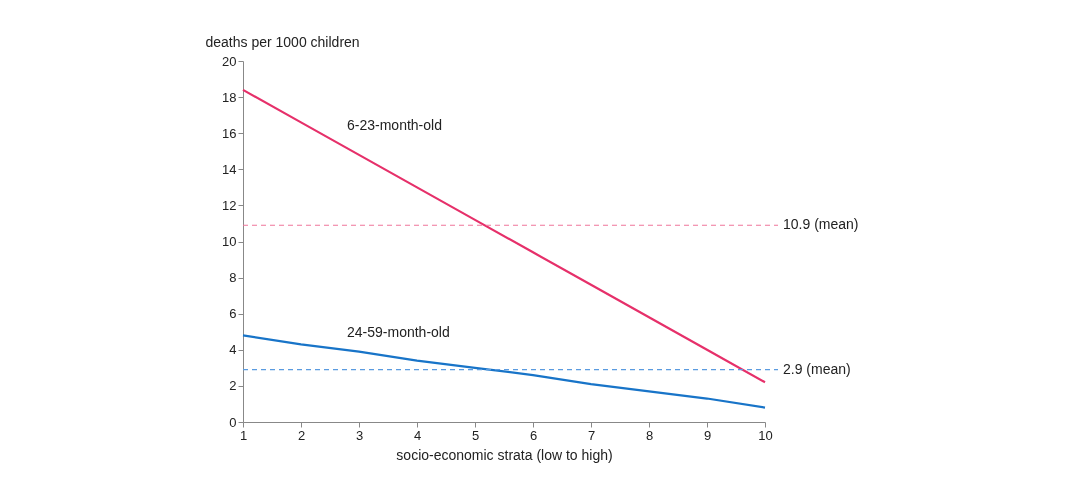 This screenshot has width=1083, height=481. What do you see at coordinates (229, 169) in the screenshot?
I see `y-tick-label: 14` at bounding box center [229, 169].